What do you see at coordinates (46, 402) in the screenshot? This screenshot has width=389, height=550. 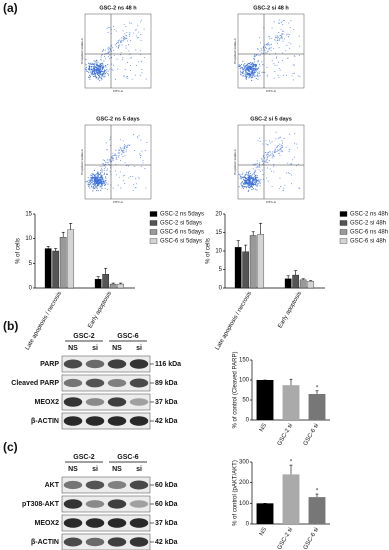 I see `protein-label: MEOX2` at bounding box center [46, 402].